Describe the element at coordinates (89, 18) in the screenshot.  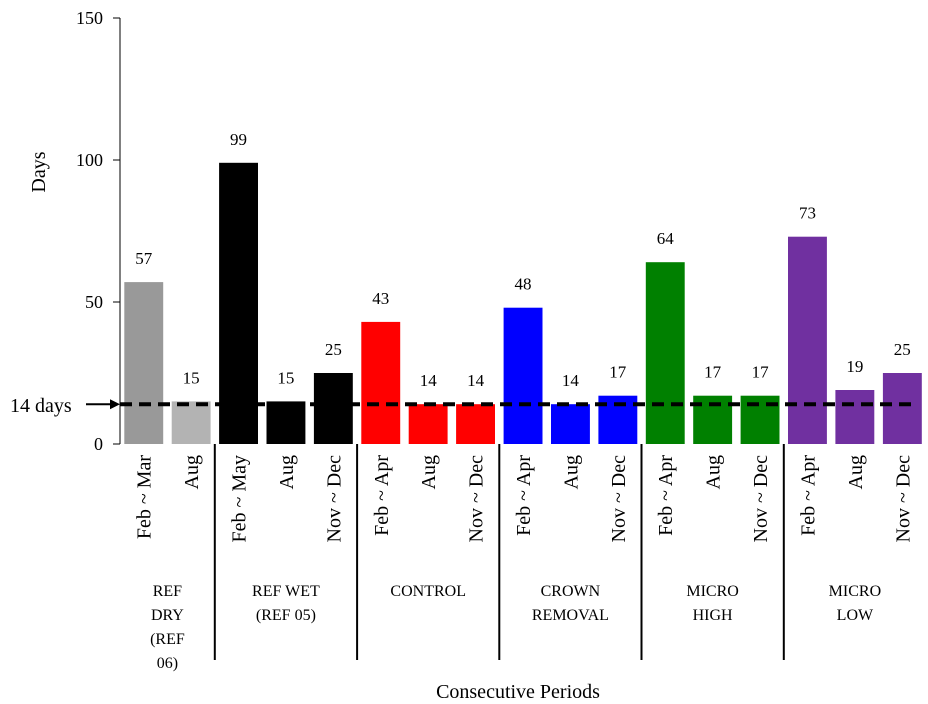
I see `y-tick-label: 150` at that location.